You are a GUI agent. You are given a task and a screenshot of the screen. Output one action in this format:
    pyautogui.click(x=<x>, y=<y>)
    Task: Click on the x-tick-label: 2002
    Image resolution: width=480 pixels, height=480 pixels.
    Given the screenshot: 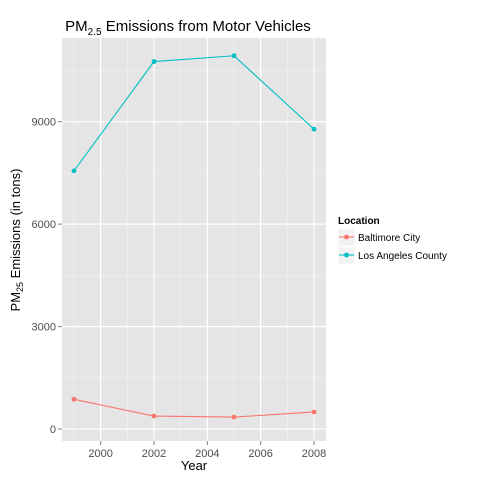 What is the action you would take?
    pyautogui.click(x=154, y=454)
    